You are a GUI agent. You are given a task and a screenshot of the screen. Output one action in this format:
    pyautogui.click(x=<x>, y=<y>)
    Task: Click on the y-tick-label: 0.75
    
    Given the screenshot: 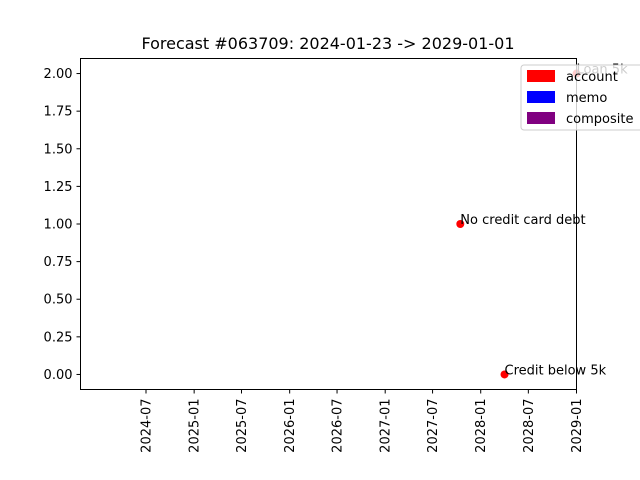 What is the action you would take?
    pyautogui.click(x=58, y=262)
    